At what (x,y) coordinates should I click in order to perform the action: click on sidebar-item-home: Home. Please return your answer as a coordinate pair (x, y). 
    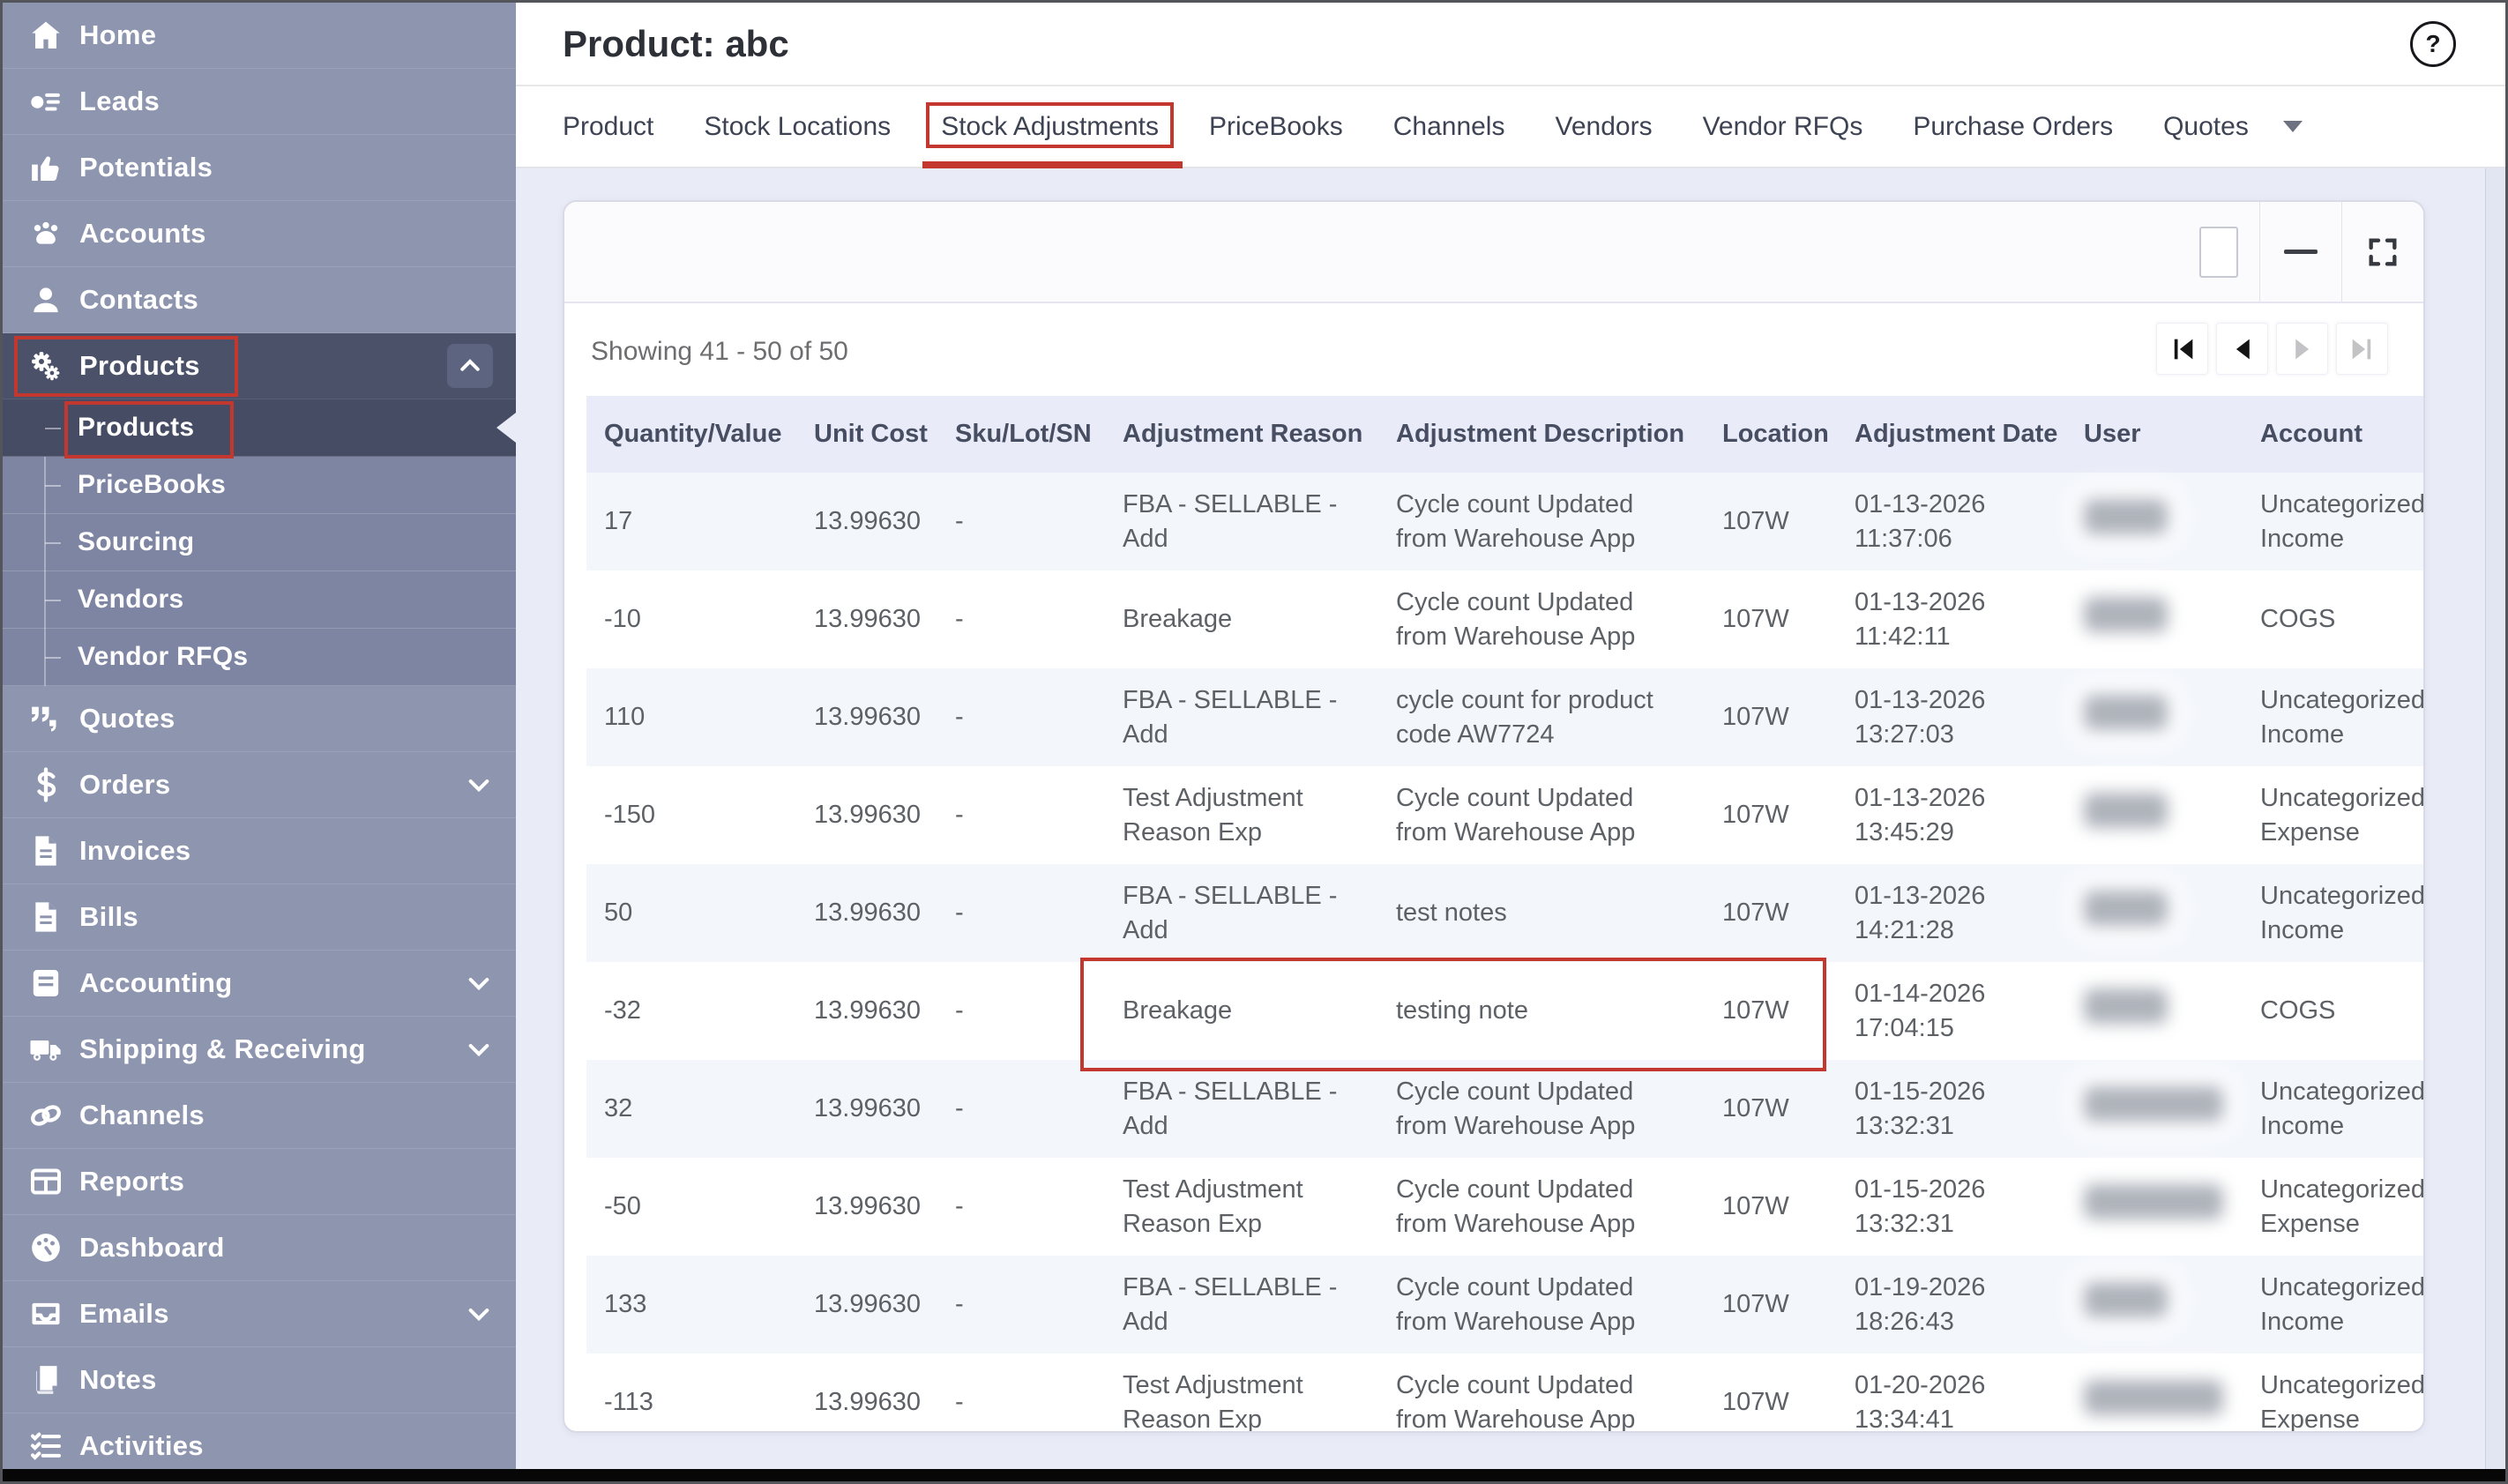
    Looking at the image, I should click on (259, 36).